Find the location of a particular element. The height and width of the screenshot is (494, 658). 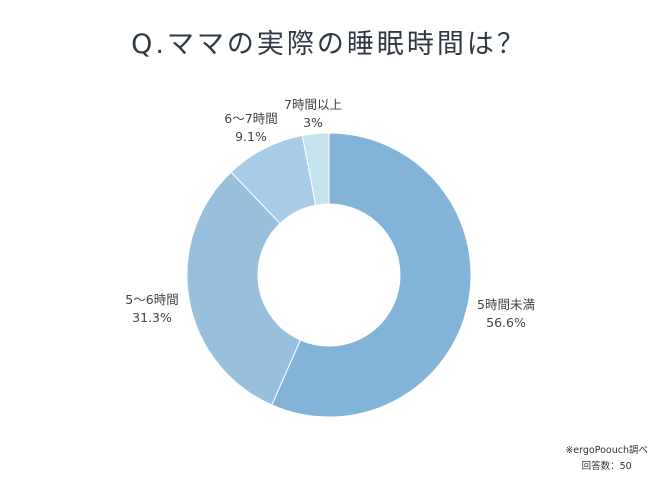

respondents-text: 回答数：50 is located at coordinates (606, 466).